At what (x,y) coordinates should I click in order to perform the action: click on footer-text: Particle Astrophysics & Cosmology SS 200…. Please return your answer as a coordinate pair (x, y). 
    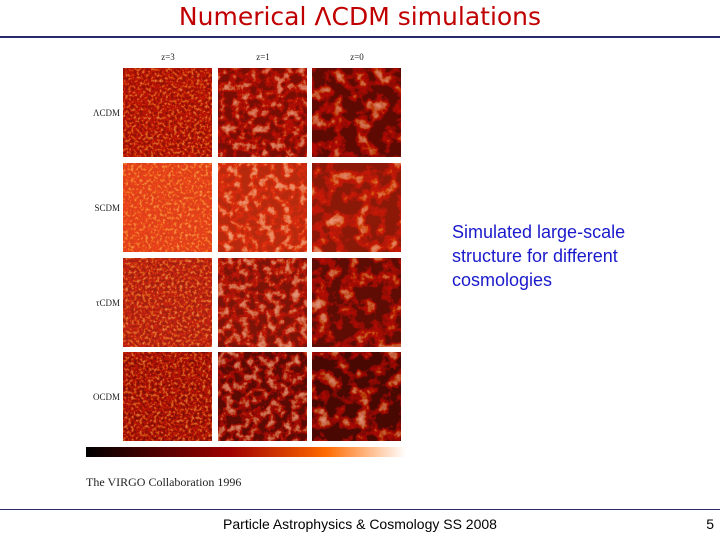
    Looking at the image, I should click on (360, 524).